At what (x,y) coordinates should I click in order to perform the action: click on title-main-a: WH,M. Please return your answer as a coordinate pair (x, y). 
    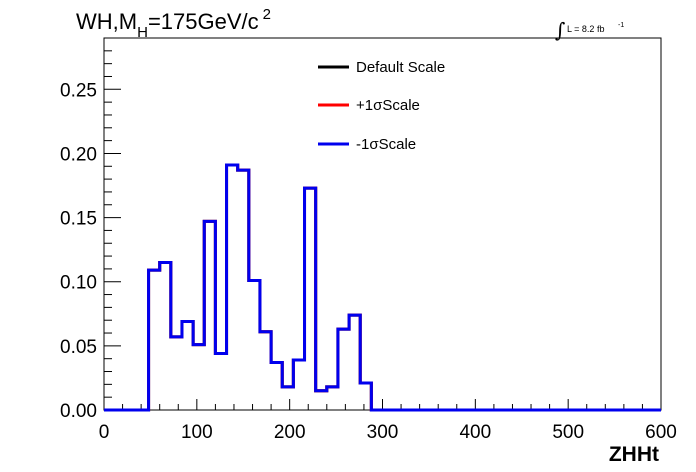
    Looking at the image, I should click on (106, 21).